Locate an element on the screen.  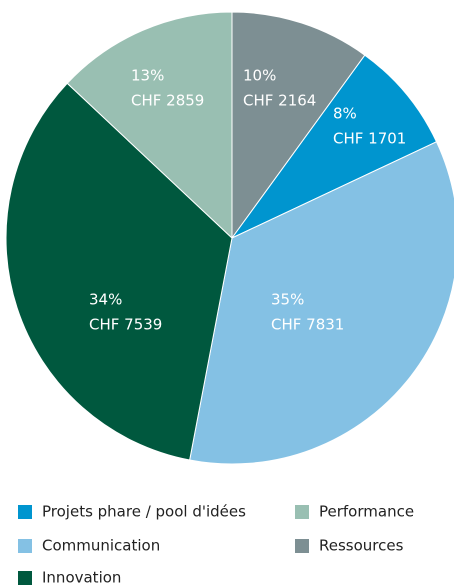
slice-amount: CHF 7831 is located at coordinates (307, 325).